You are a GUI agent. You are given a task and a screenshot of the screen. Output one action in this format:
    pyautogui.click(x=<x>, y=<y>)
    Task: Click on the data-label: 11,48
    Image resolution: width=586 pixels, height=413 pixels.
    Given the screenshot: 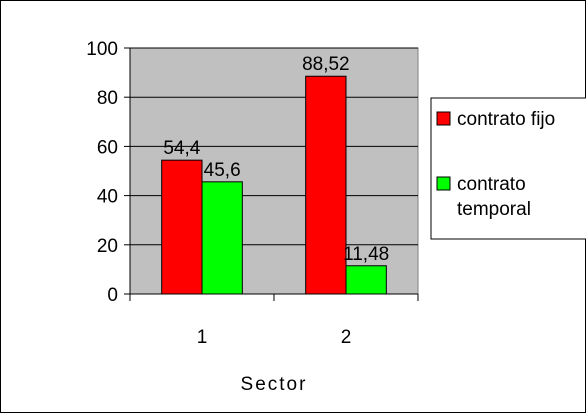 What is the action you would take?
    pyautogui.click(x=366, y=254)
    